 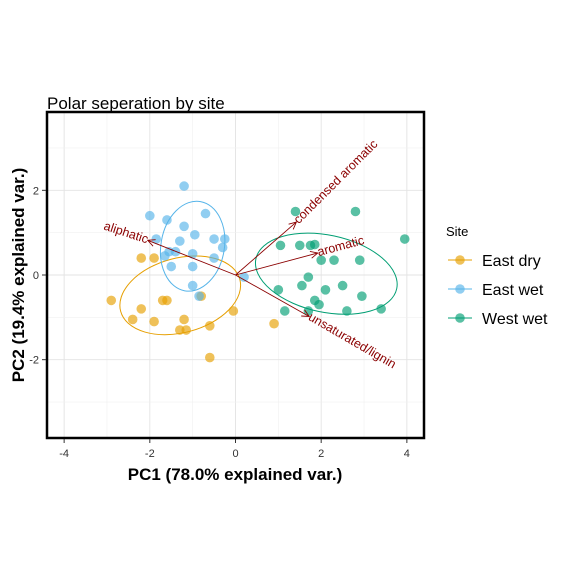 What do you see at coordinates (511, 261) in the screenshot?
I see `legend-label: East dry` at bounding box center [511, 261].